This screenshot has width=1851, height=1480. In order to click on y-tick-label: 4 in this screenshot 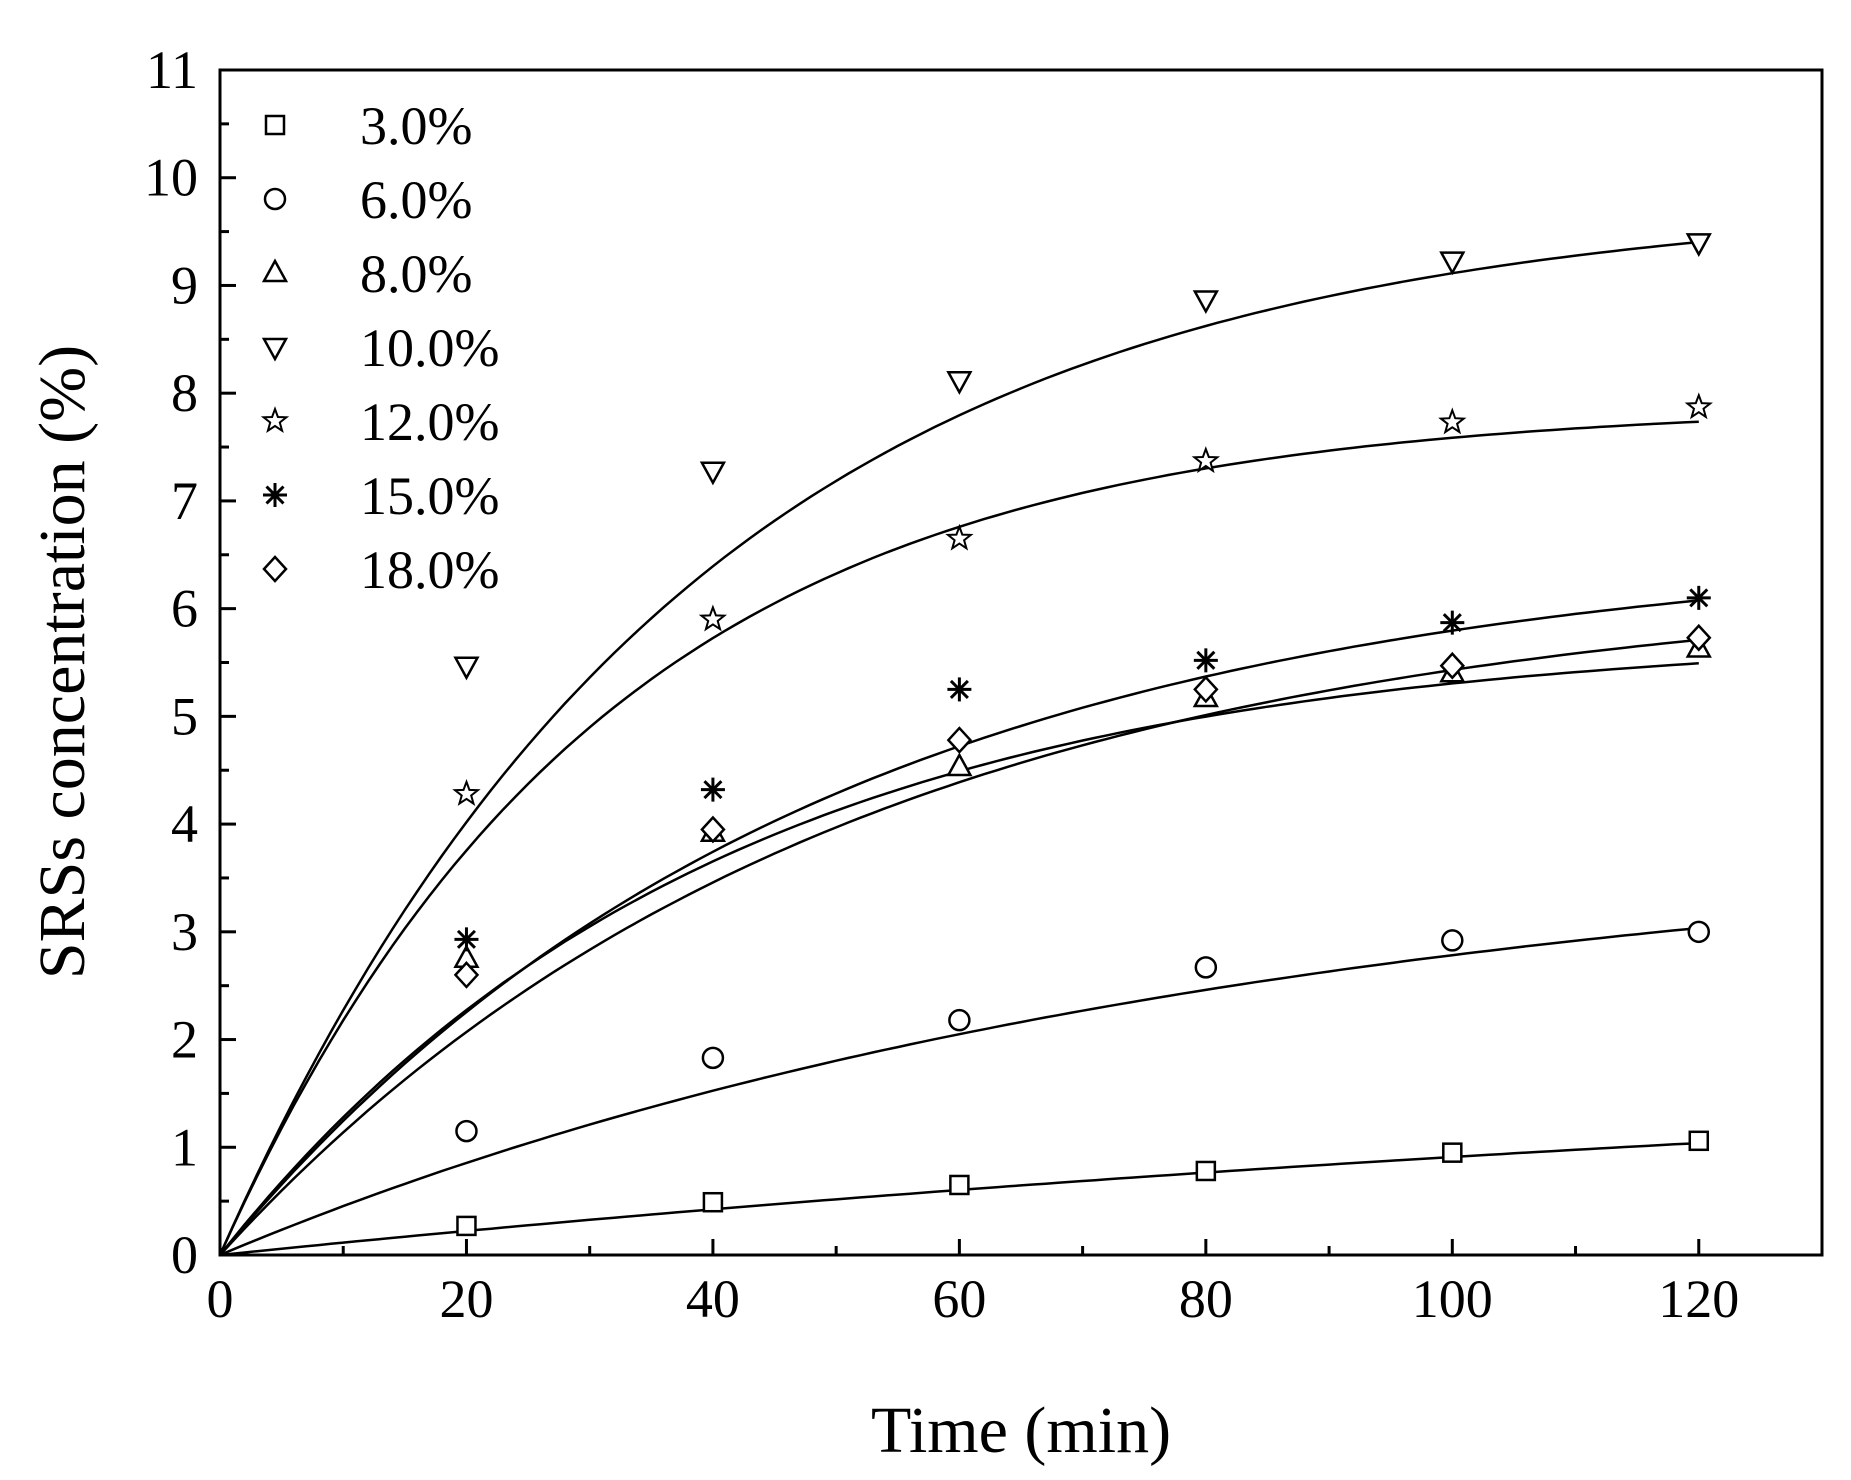, I will do `click(184, 824)`.